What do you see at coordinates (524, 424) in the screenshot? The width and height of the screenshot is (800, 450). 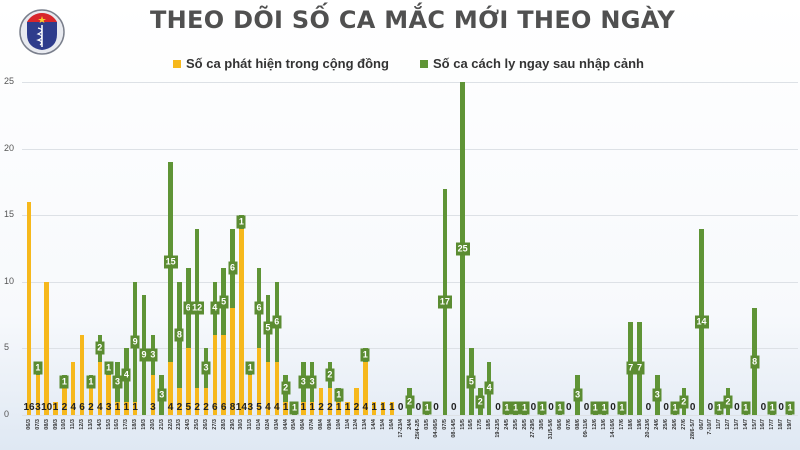 I see `x-tick-label: 26/5` at bounding box center [524, 424].